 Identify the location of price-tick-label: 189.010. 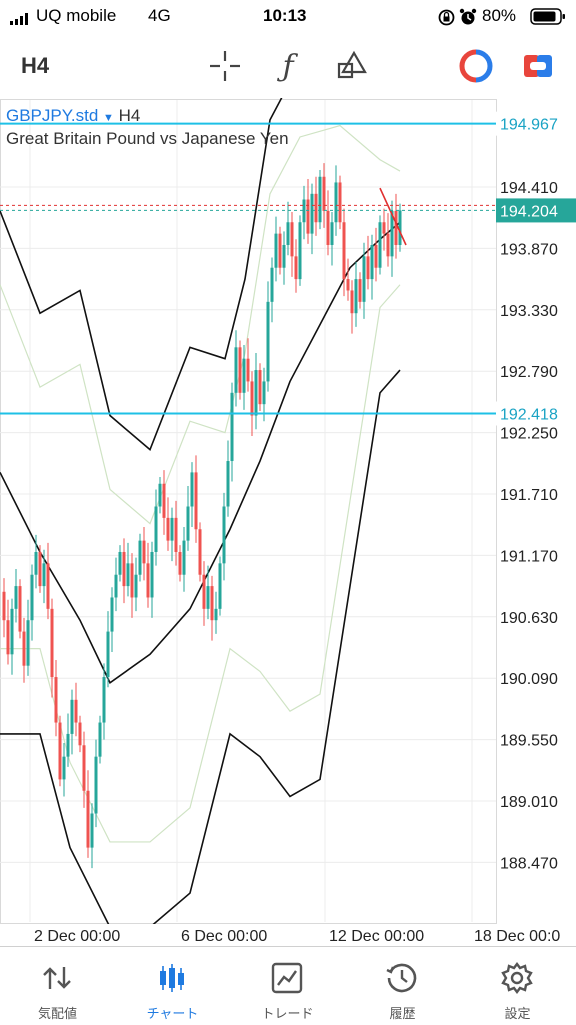
(529, 802).